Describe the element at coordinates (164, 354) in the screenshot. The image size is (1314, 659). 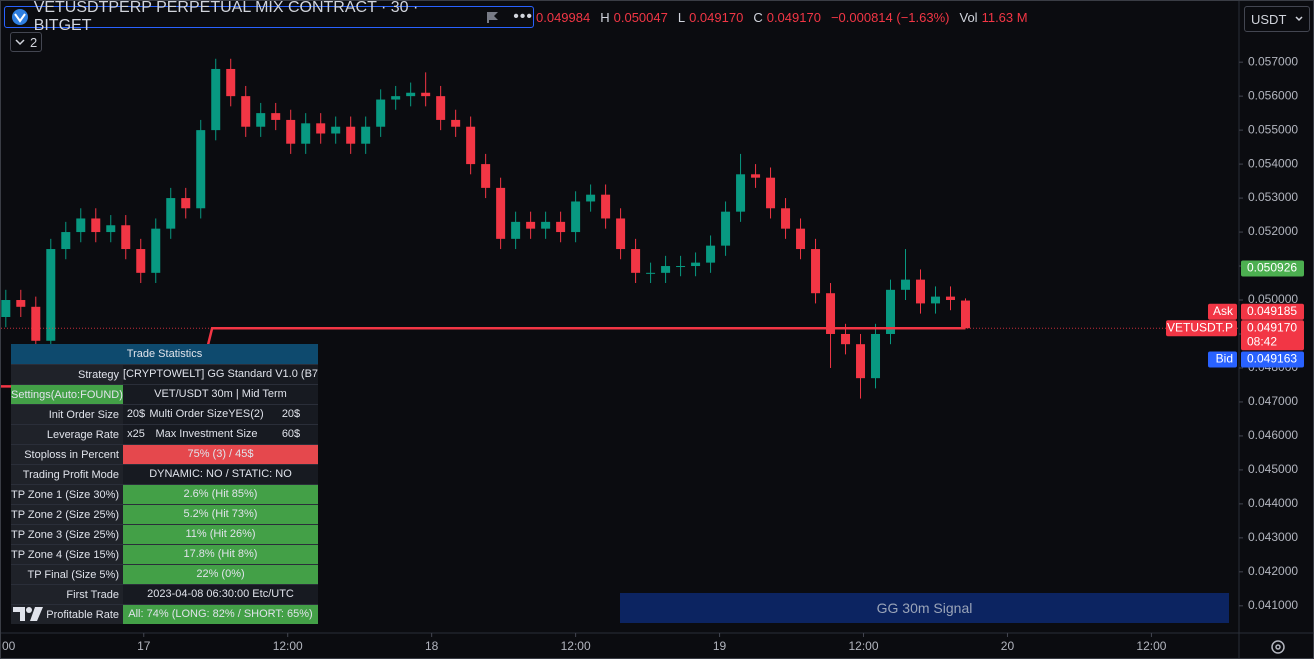
I see `table-title: Trade Statistics` at that location.